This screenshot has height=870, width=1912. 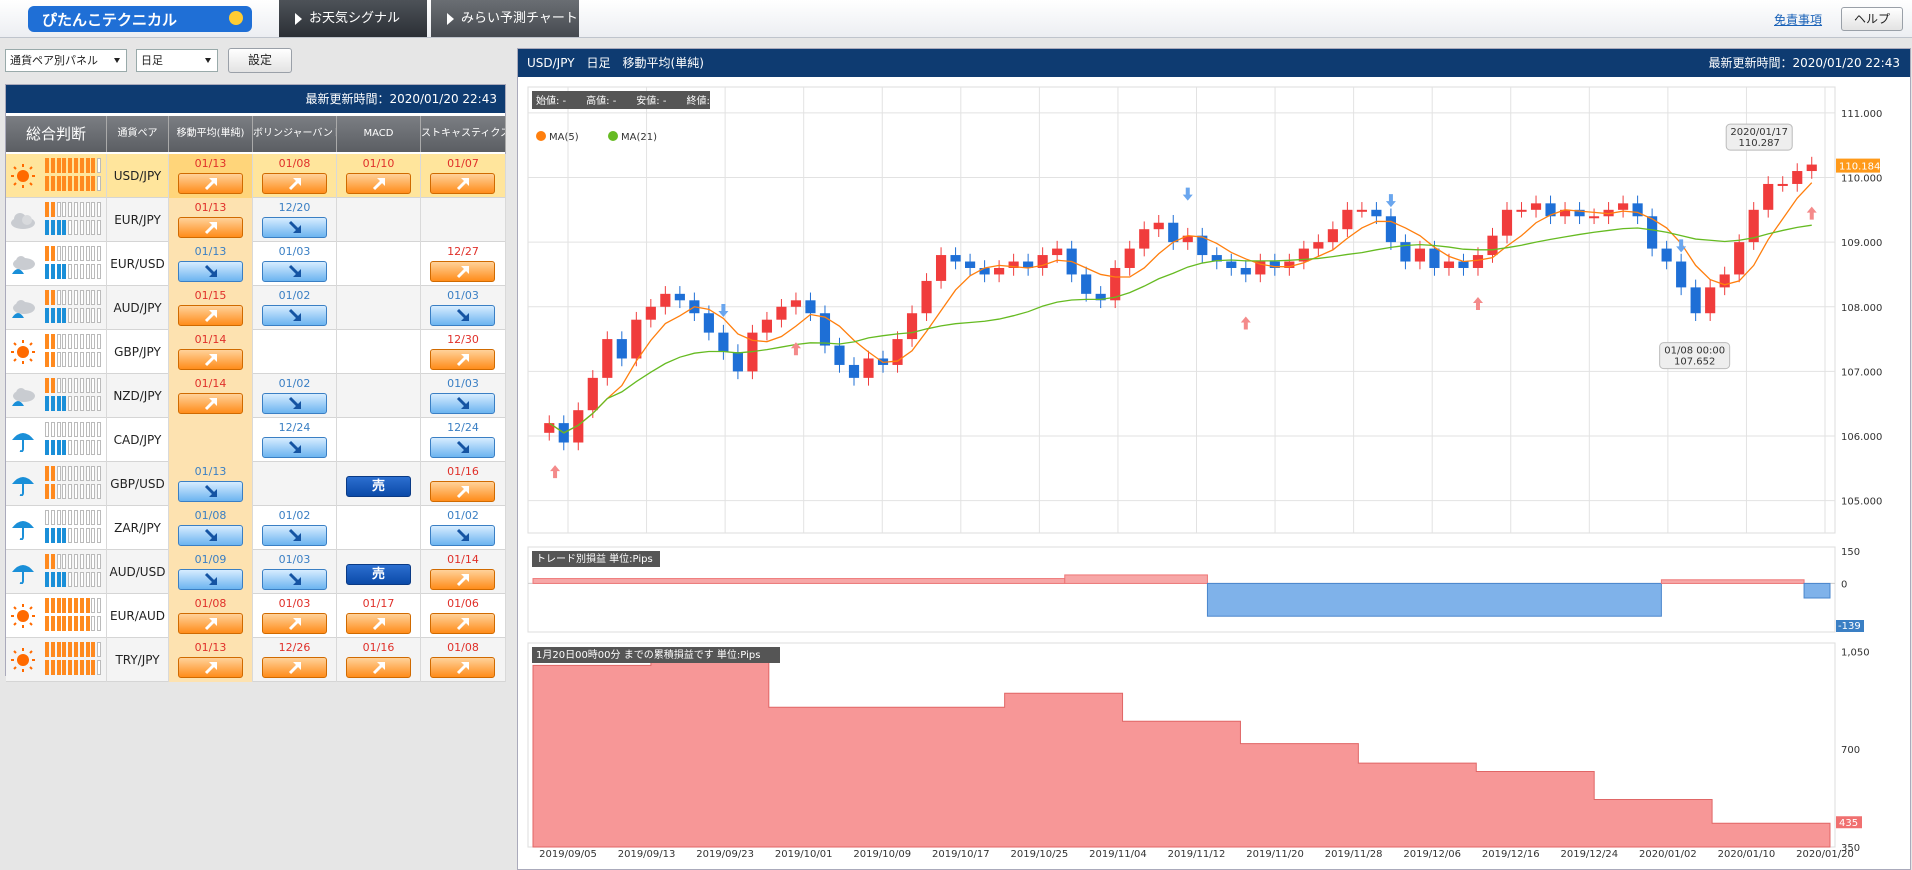 I want to click on weather-umbrella-icon, so click(x=23, y=440).